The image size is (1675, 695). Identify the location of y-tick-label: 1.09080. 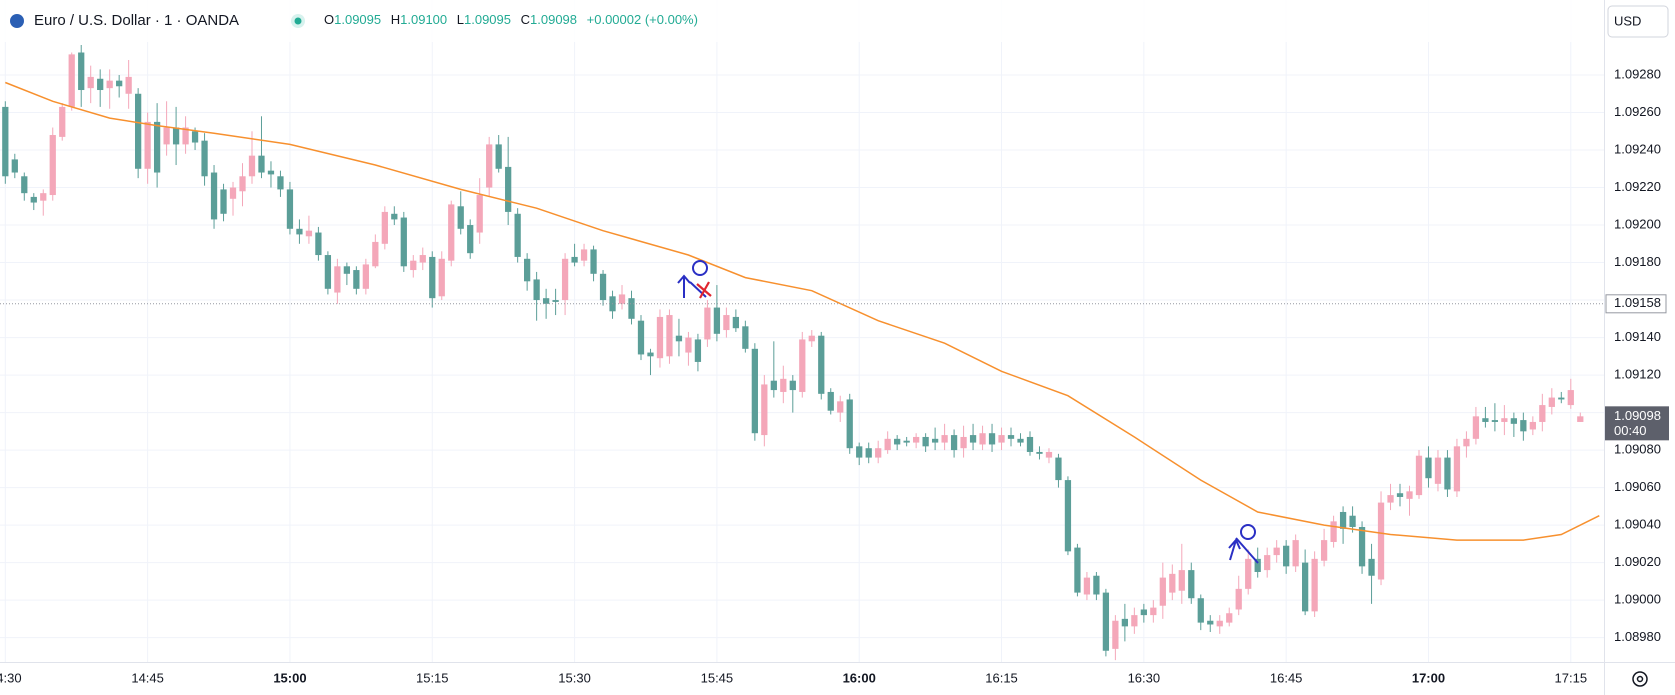
(1637, 449).